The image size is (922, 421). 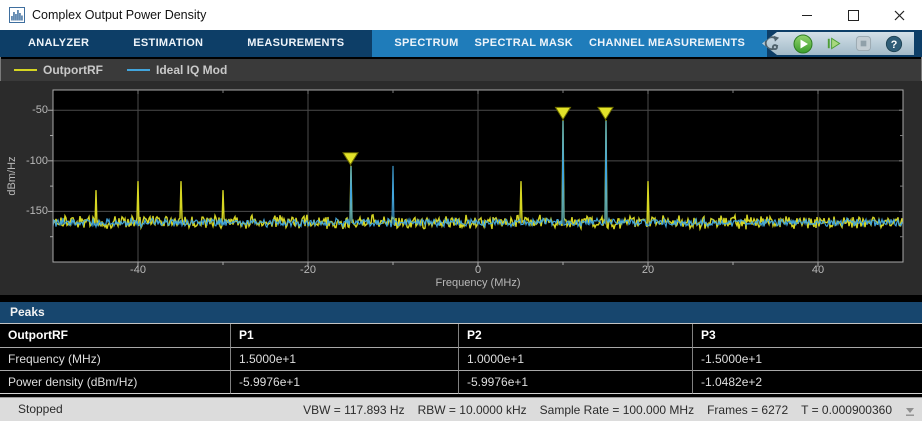 I want to click on step-forward-button, so click(x=834, y=44).